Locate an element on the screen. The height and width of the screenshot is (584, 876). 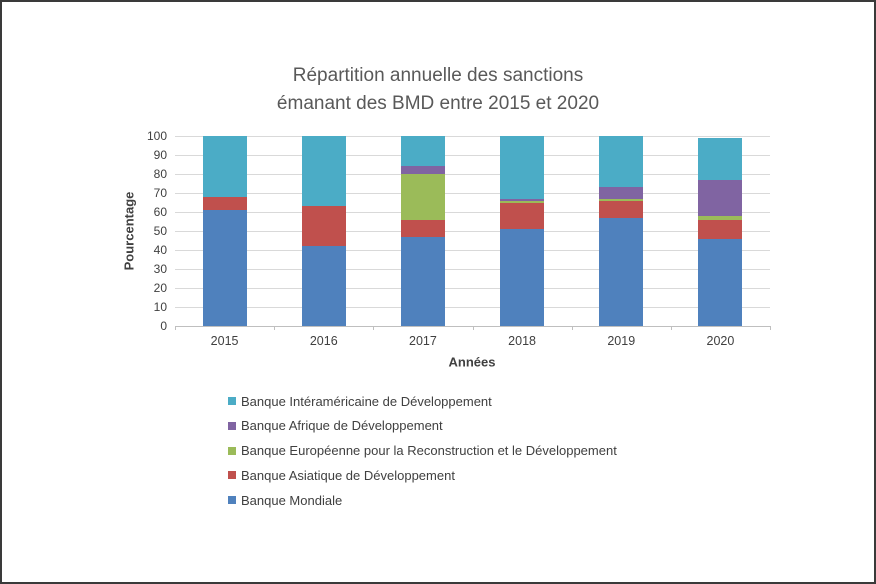
stacked-bar-2020 is located at coordinates (720, 231).